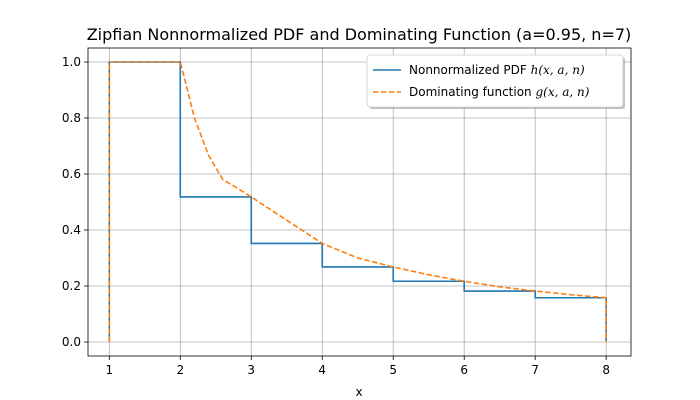  What do you see at coordinates (558, 70) in the screenshot?
I see `legend-entry-math: h(x, a, n)` at bounding box center [558, 70].